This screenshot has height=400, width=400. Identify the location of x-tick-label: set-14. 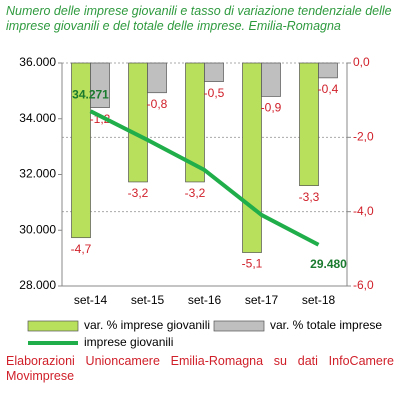
(91, 300).